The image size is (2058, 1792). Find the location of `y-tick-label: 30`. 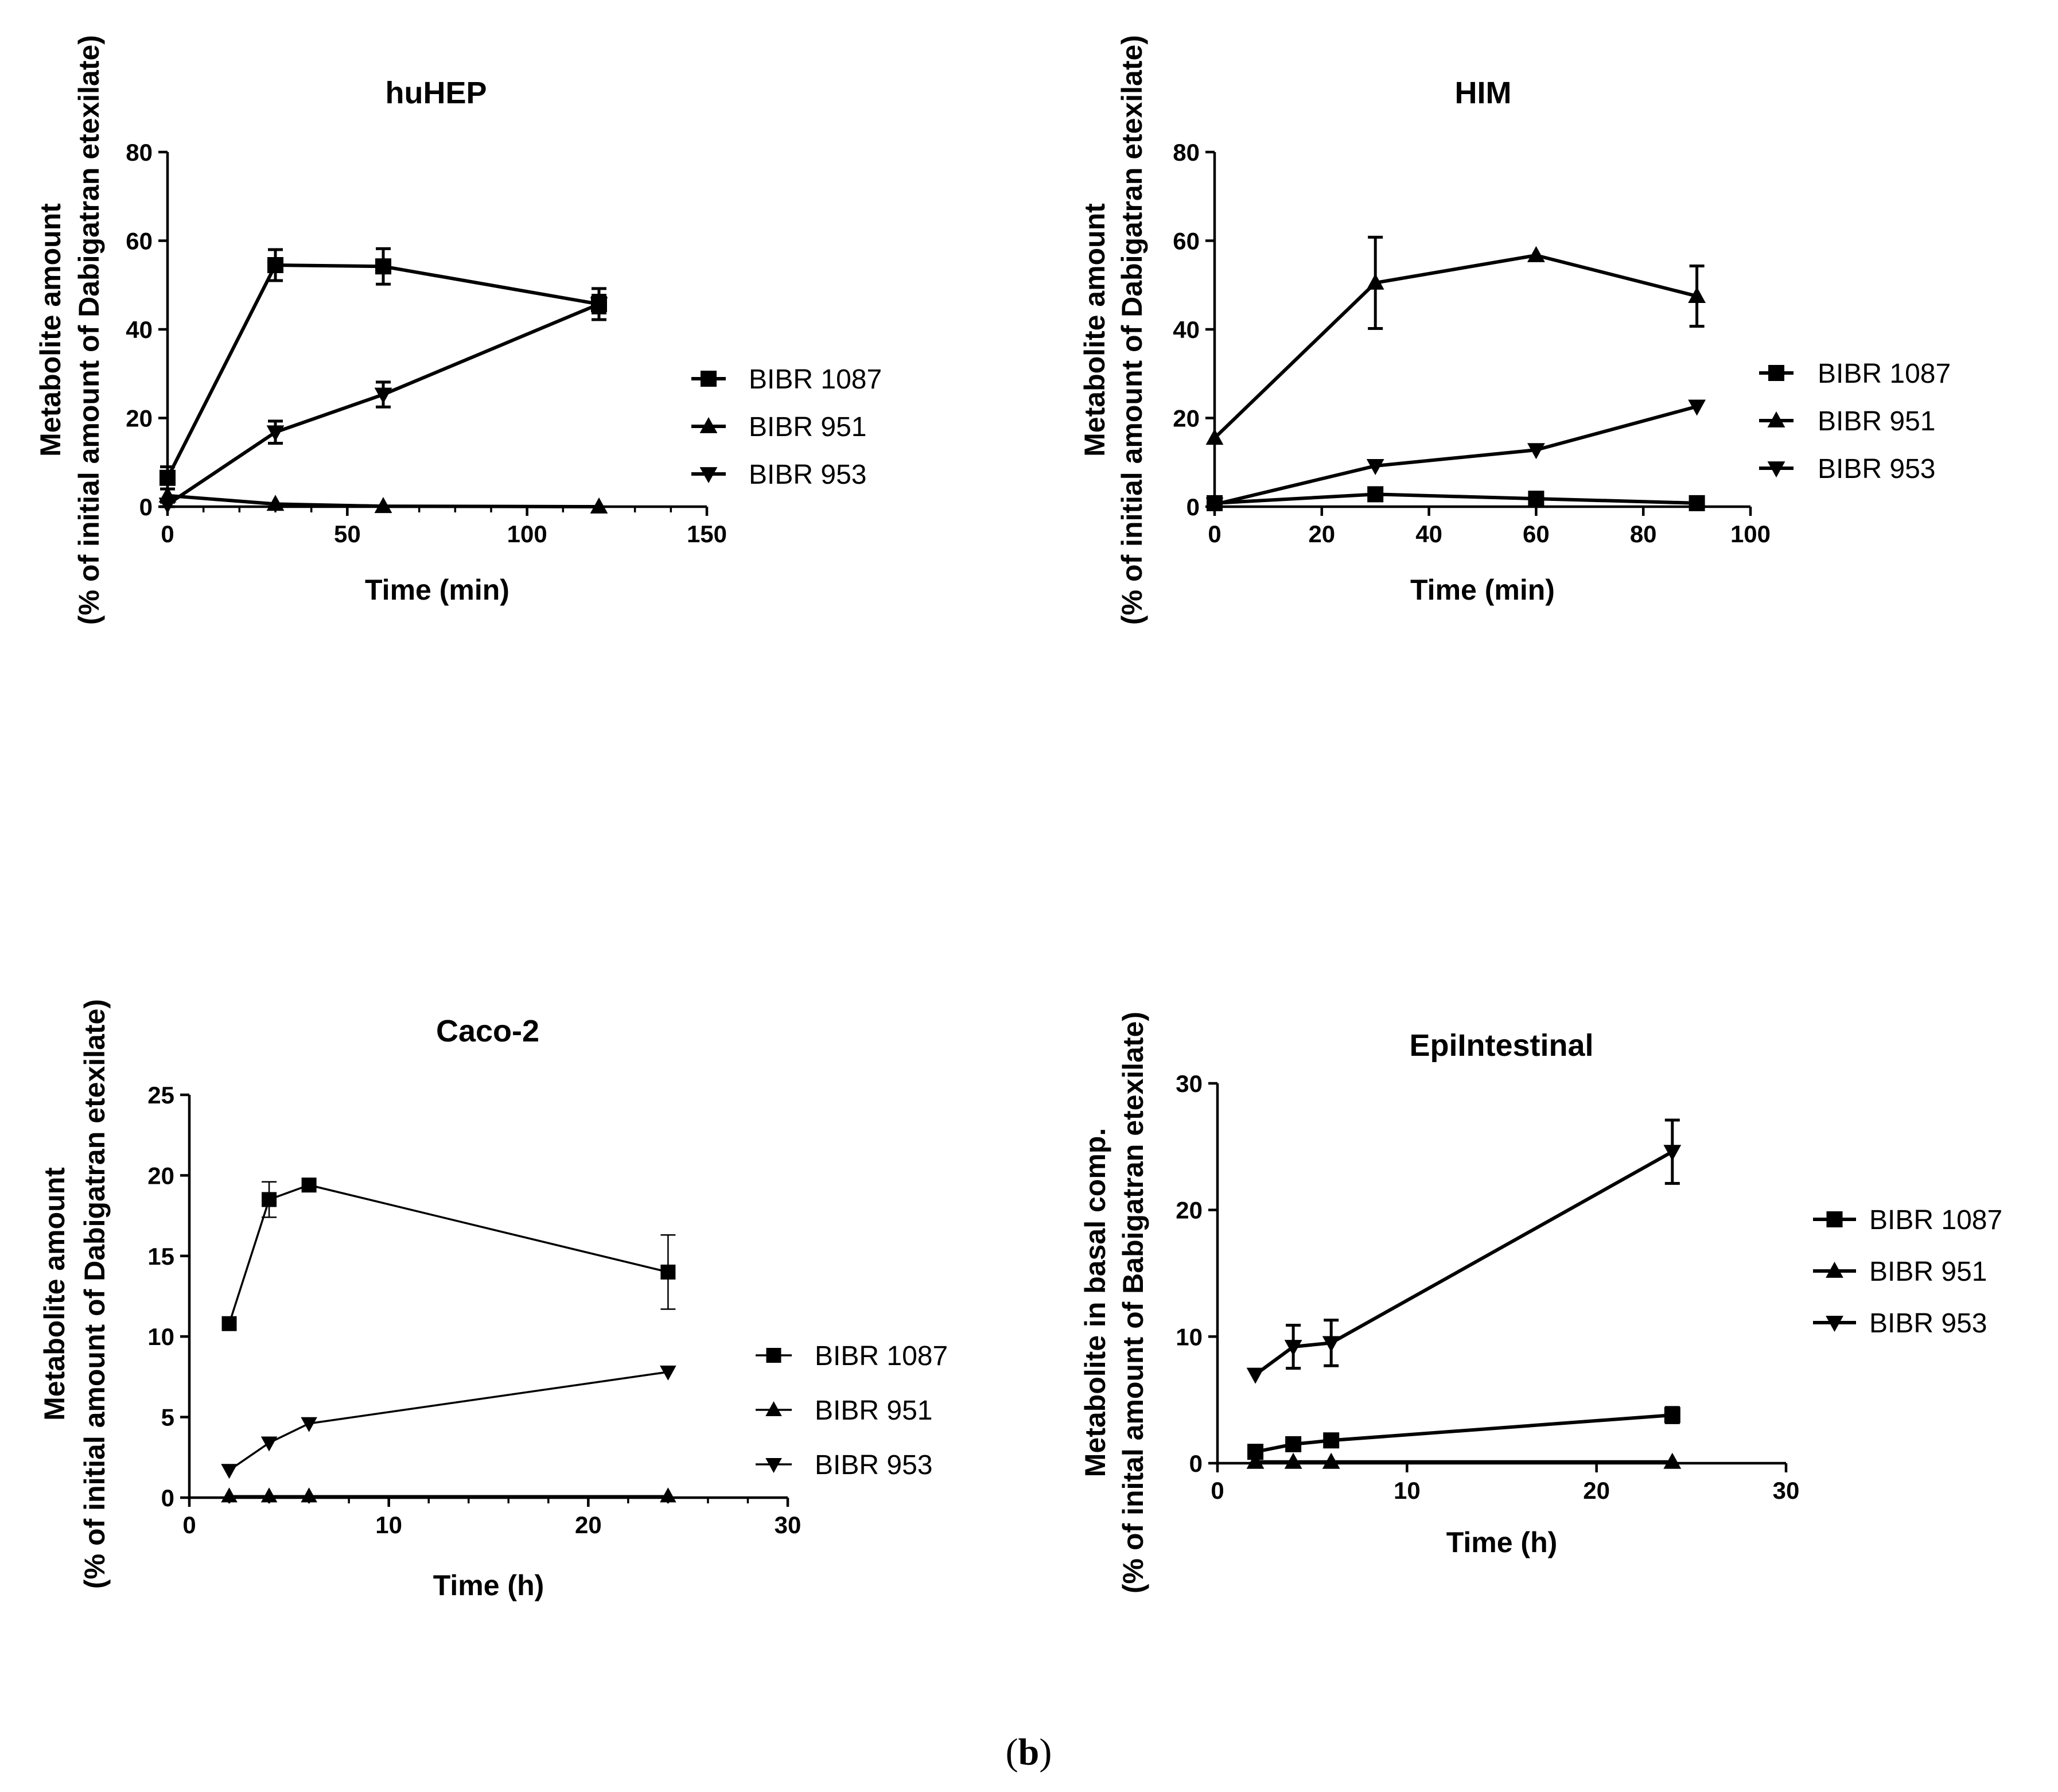

y-tick-label: 30 is located at coordinates (1189, 1084).